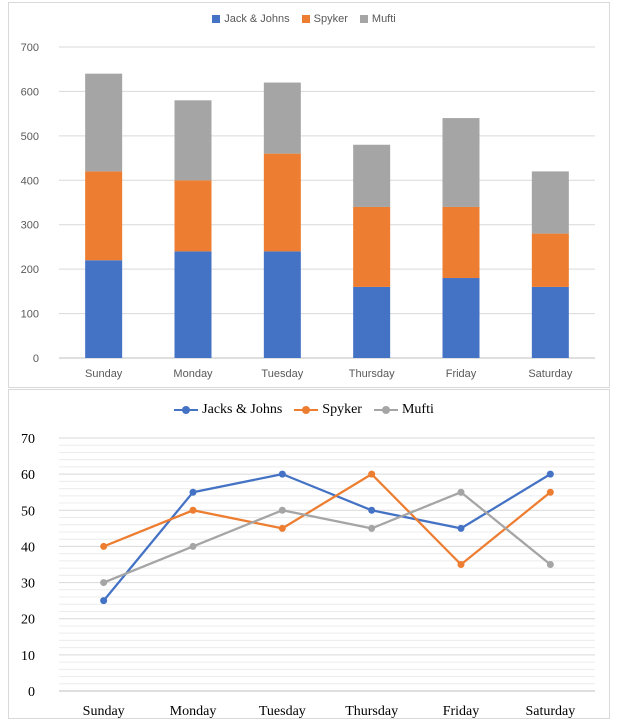  Describe the element at coordinates (282, 202) in the screenshot. I see `bar-spyker-tuesday` at that location.